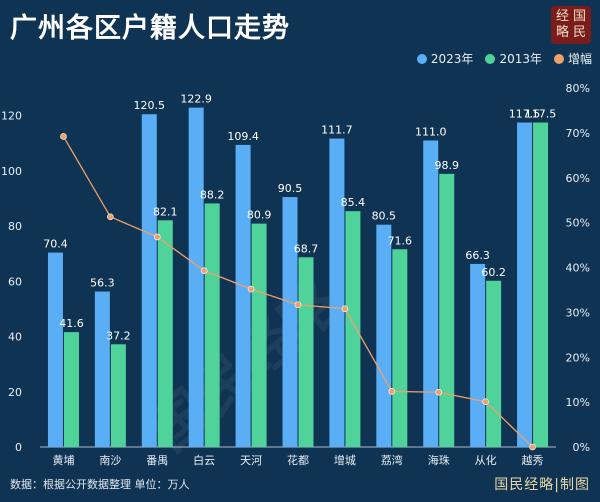 This screenshot has height=502, width=600. What do you see at coordinates (520, 59) in the screenshot?
I see `legend-label: 2013年` at bounding box center [520, 59].